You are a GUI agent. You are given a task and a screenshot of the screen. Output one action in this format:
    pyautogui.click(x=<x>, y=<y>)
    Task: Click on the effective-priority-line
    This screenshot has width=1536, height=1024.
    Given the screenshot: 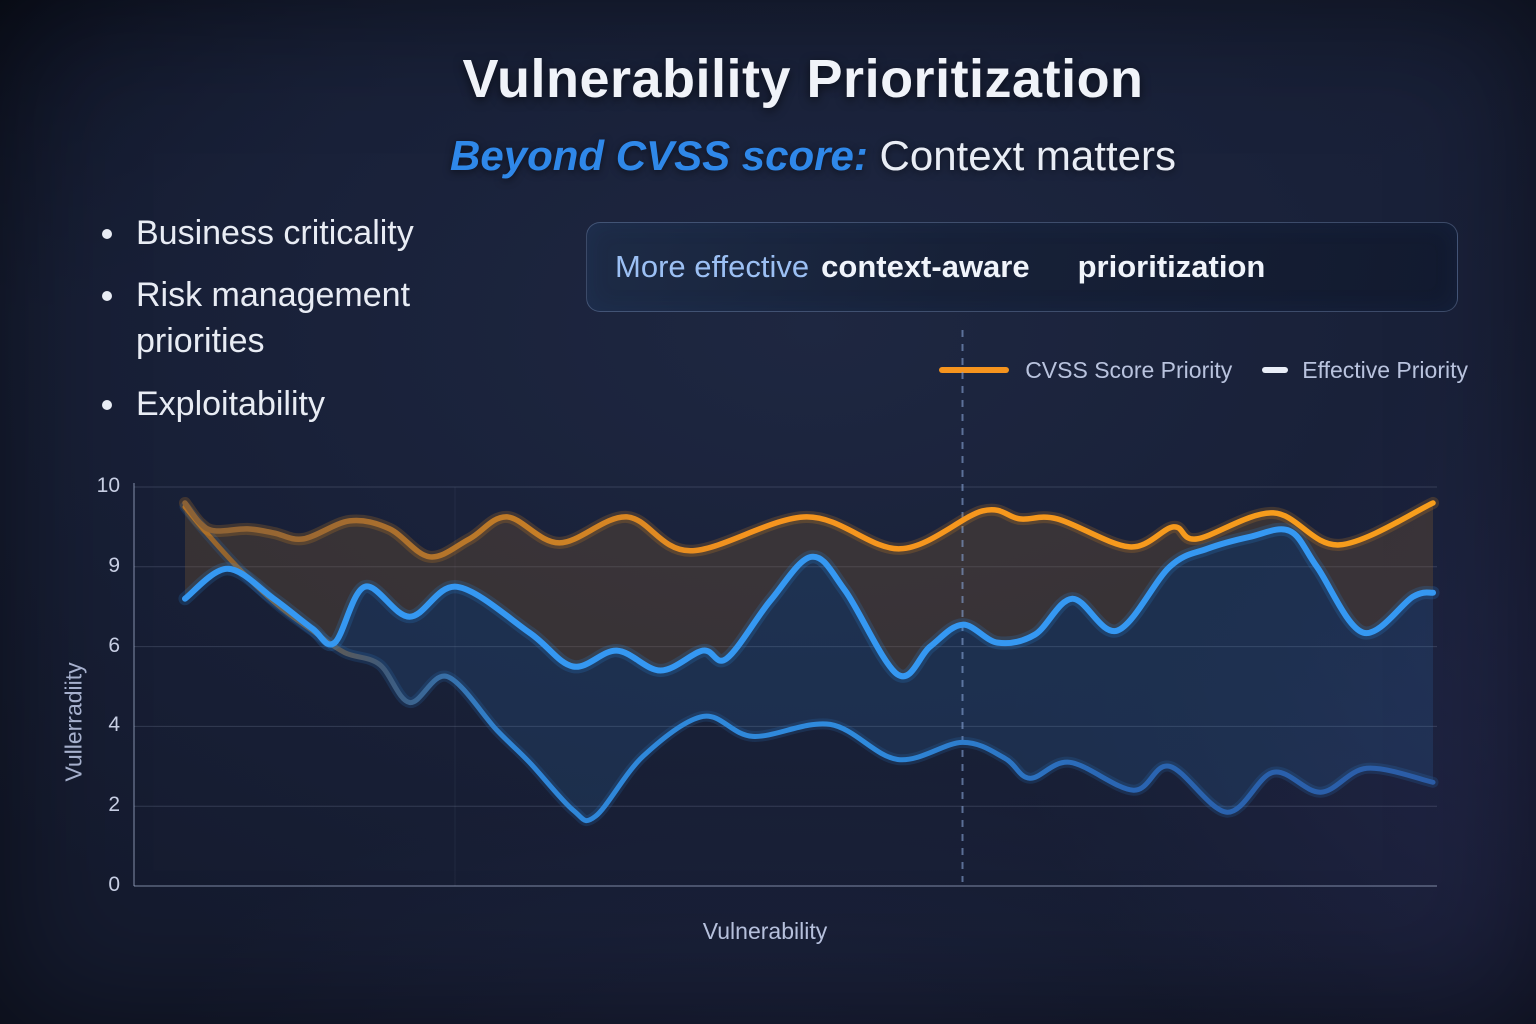 What is the action you would take?
    pyautogui.click(x=809, y=603)
    